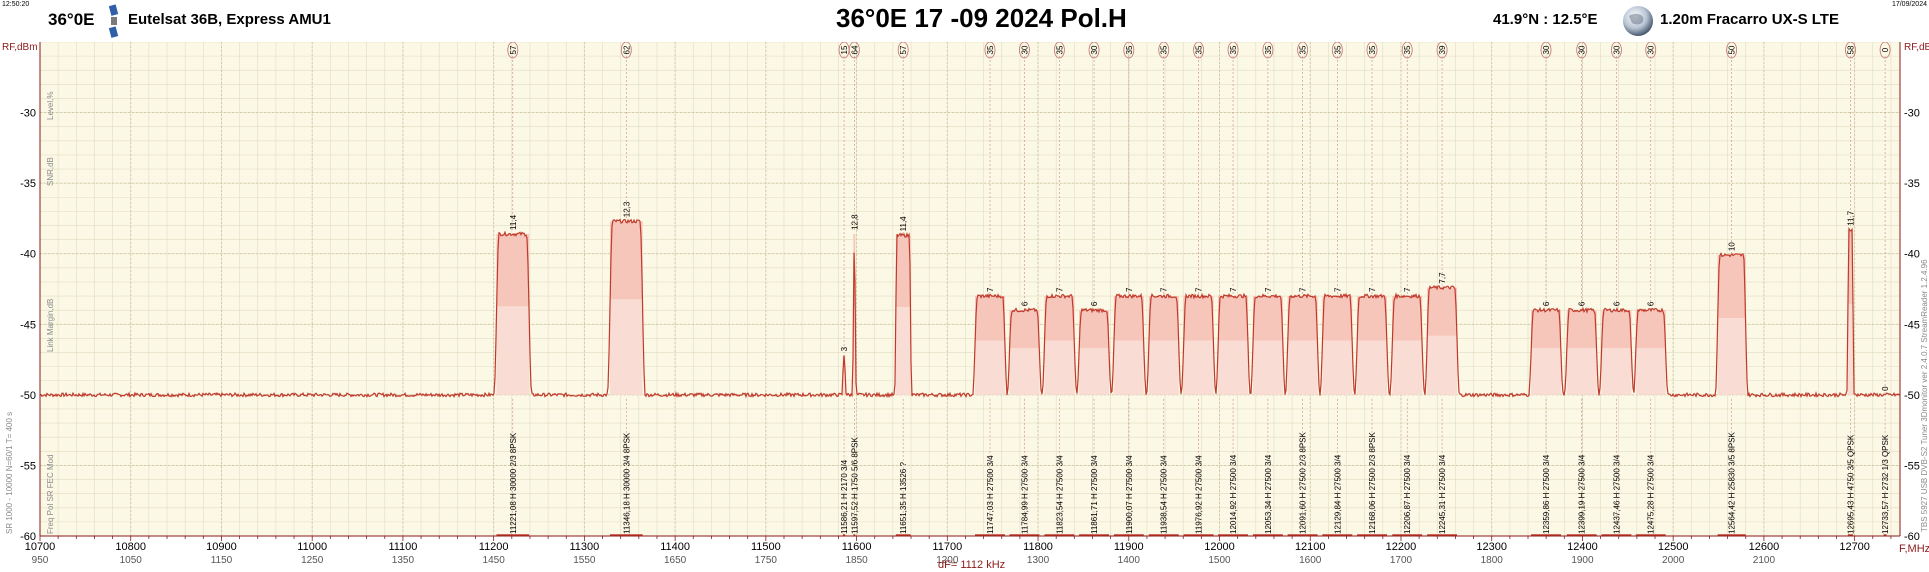  What do you see at coordinates (766, 560) in the screenshot?
I see `if-tick-label: 1750` at bounding box center [766, 560].